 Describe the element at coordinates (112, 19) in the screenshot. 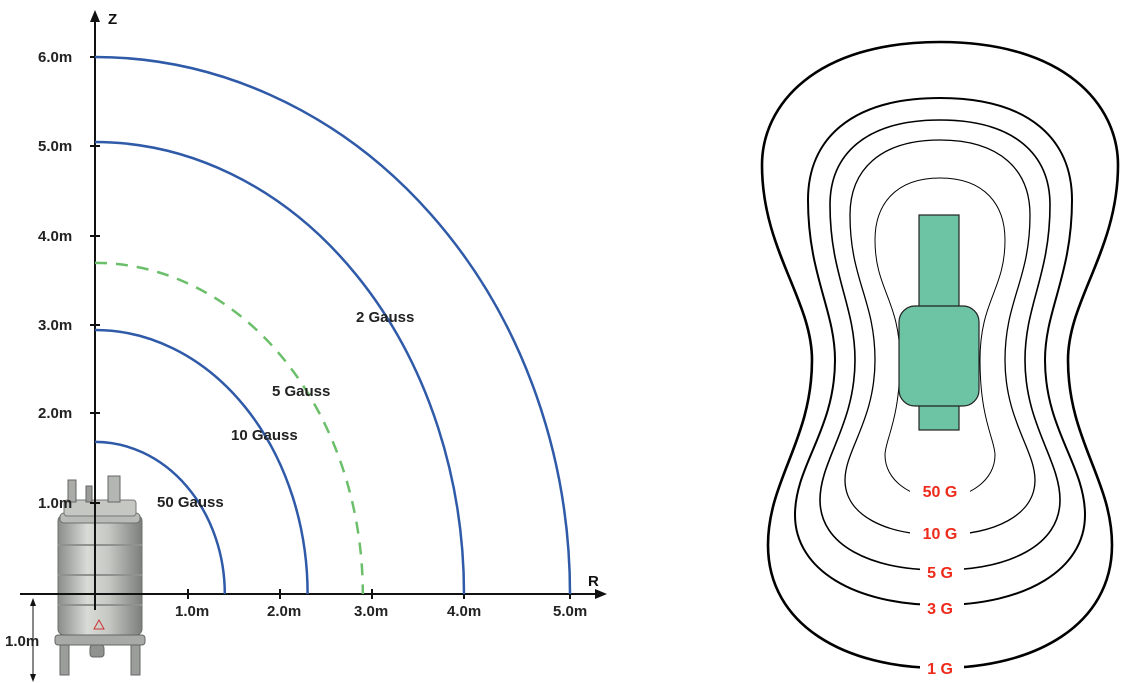

I see `z-axis-name: Z` at that location.